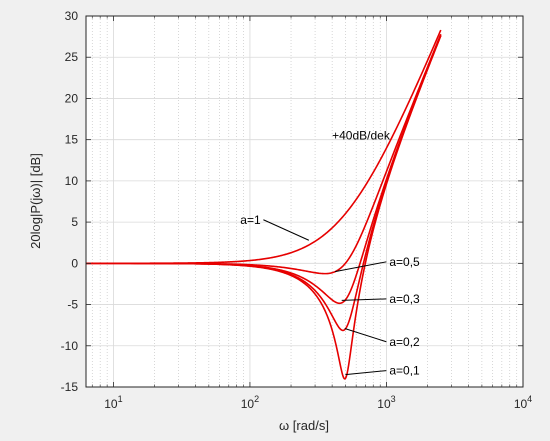 Image resolution: width=550 pixels, height=441 pixels. What do you see at coordinates (393, 399) in the screenshot?
I see `x-tick-exponent: 3` at bounding box center [393, 399].